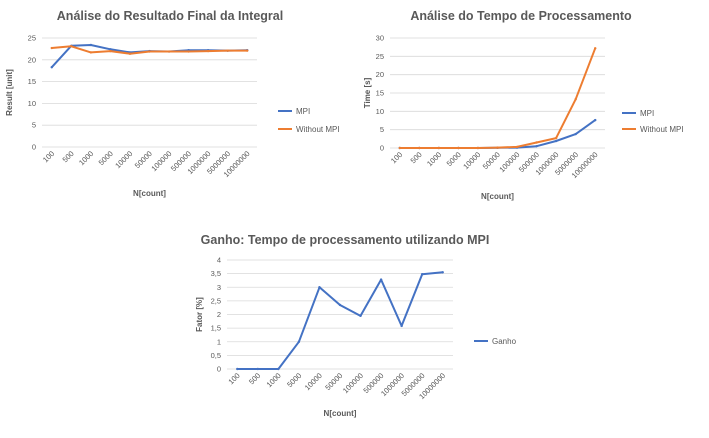  I want to click on y-tick-label: 25, so click(380, 56).